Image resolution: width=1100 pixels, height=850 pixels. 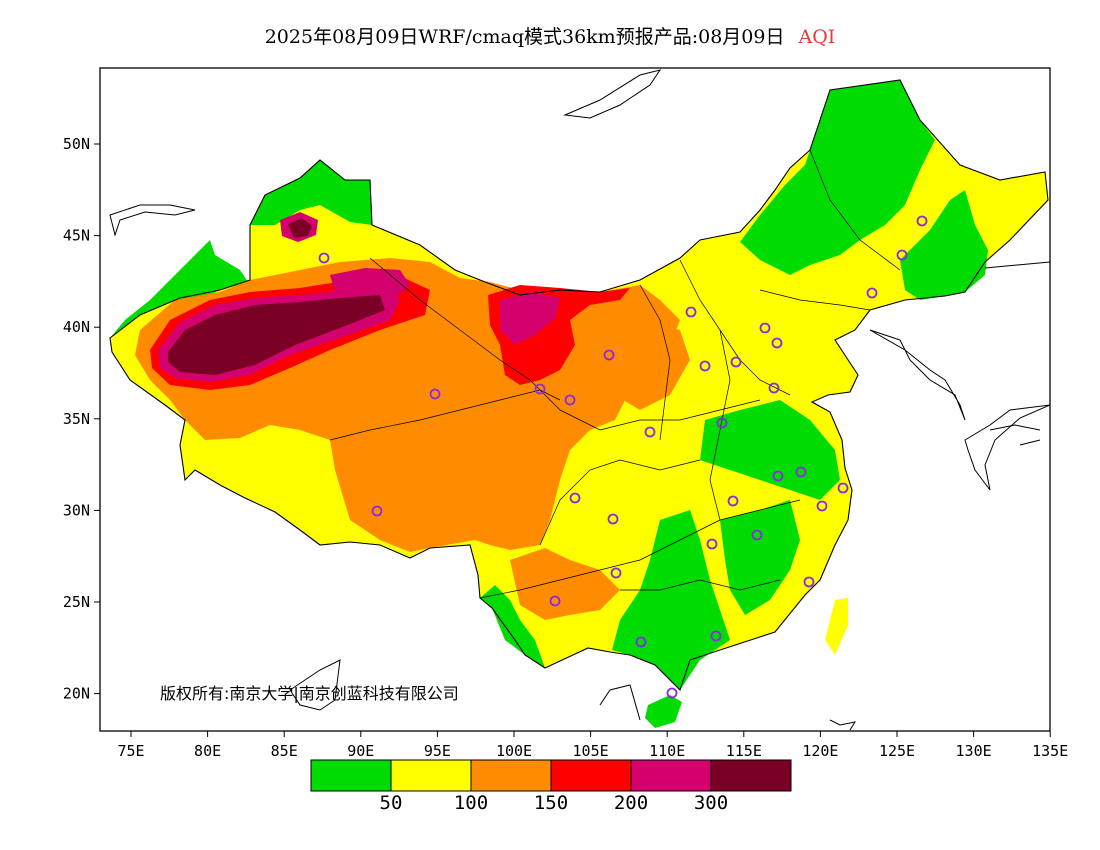 I want to click on x-tick-label: 105E, so click(x=591, y=751).